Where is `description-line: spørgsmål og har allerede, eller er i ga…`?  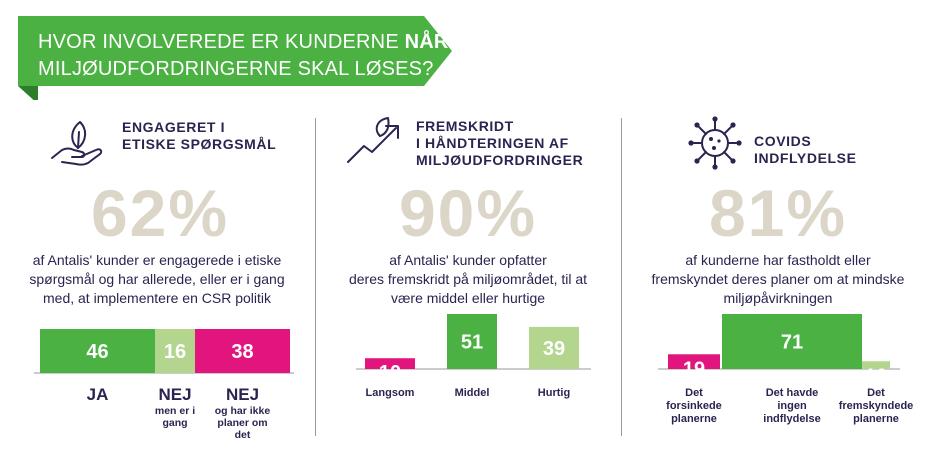 description-line: spørgsmål og har allerede, eller er i ga… is located at coordinates (157, 279).